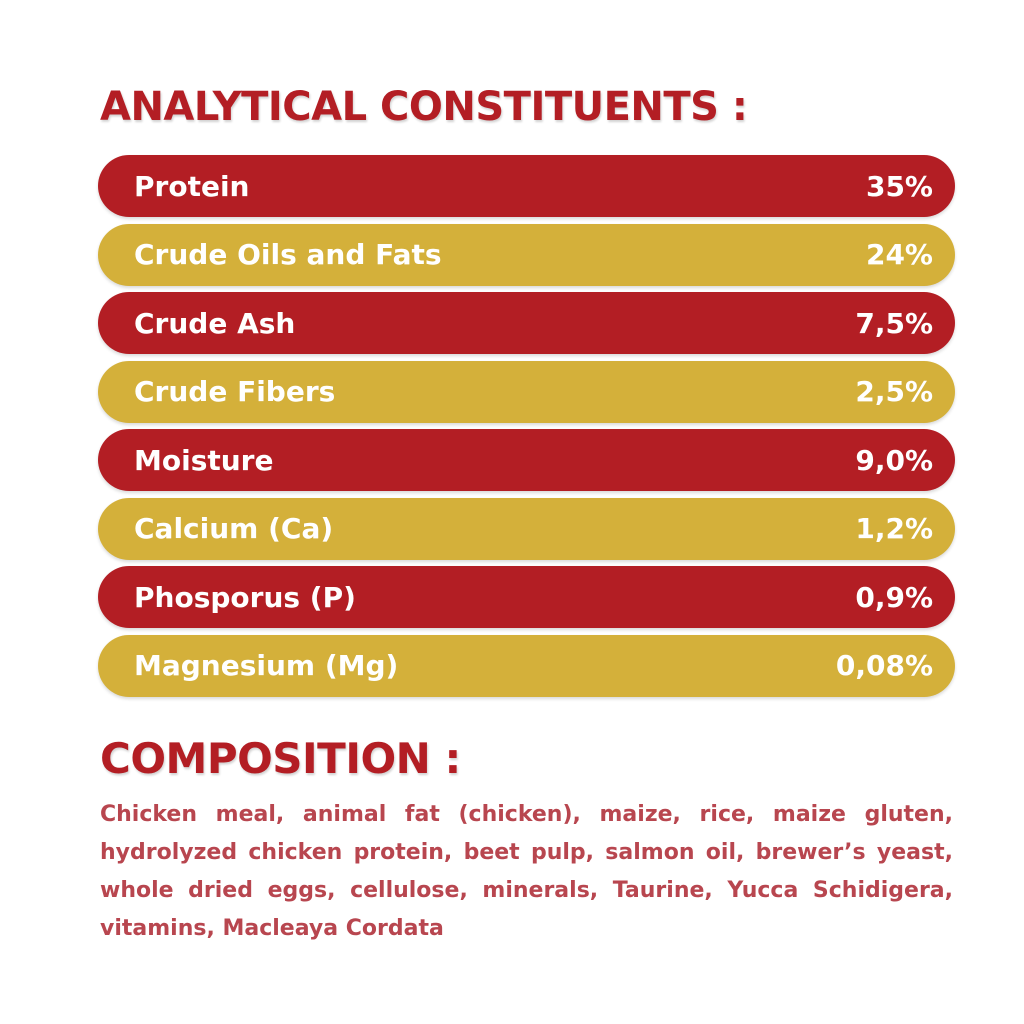 This screenshot has height=1024, width=1024. I want to click on constituent-label: Moisture, so click(204, 460).